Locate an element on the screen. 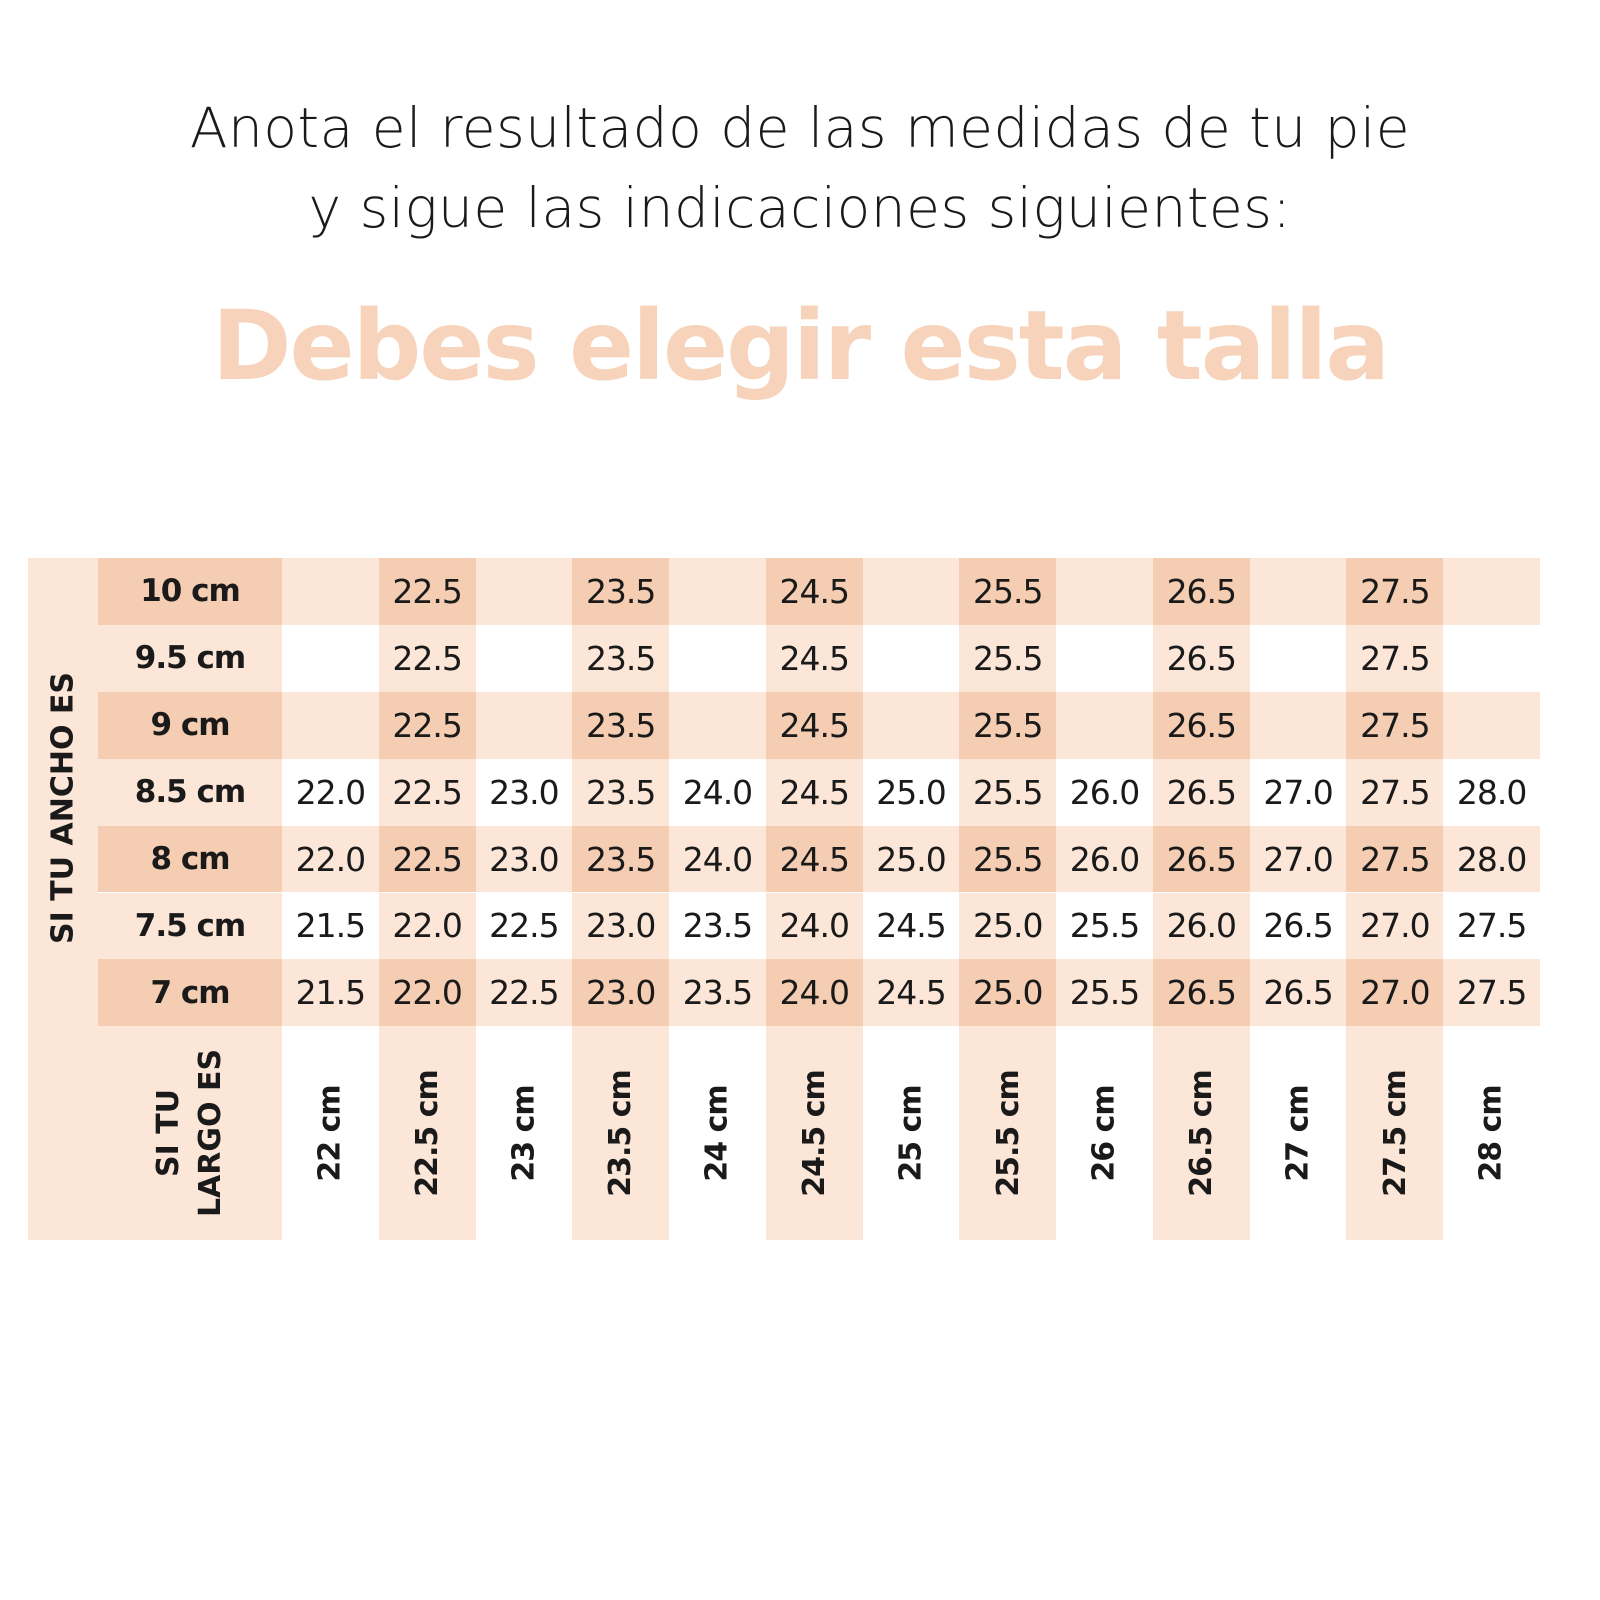 The height and width of the screenshot is (1600, 1600). length-label: 22.5 cm is located at coordinates (427, 1133).